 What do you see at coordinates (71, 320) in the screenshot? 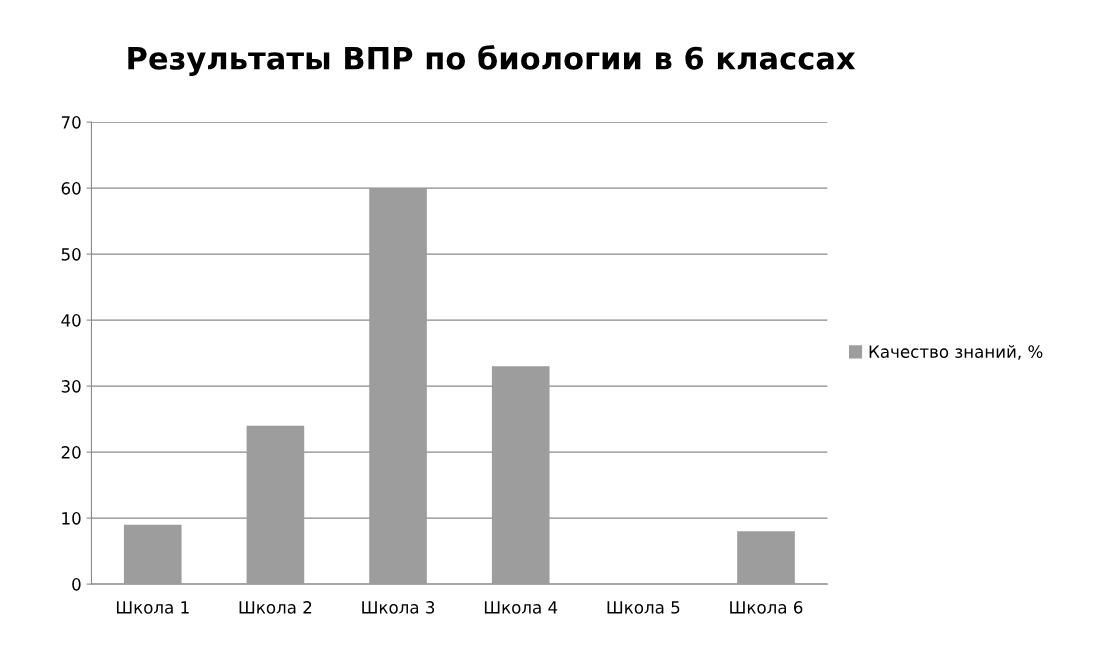
I see `y-tick-label: 40` at bounding box center [71, 320].